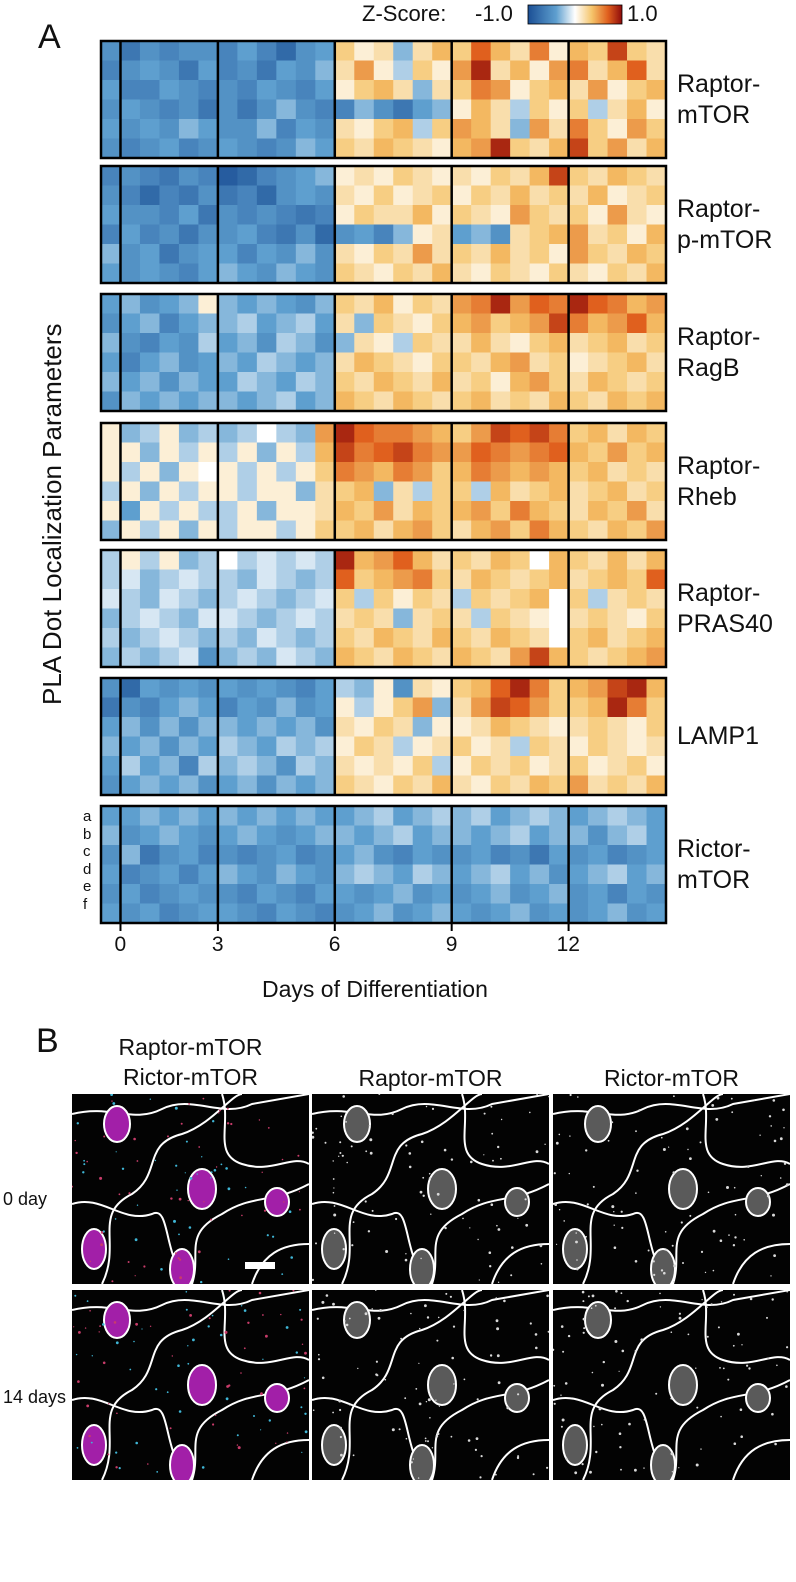 The width and height of the screenshot is (796, 1582). What do you see at coordinates (334, 1249) in the screenshot?
I see `nucleus-outline` at bounding box center [334, 1249].